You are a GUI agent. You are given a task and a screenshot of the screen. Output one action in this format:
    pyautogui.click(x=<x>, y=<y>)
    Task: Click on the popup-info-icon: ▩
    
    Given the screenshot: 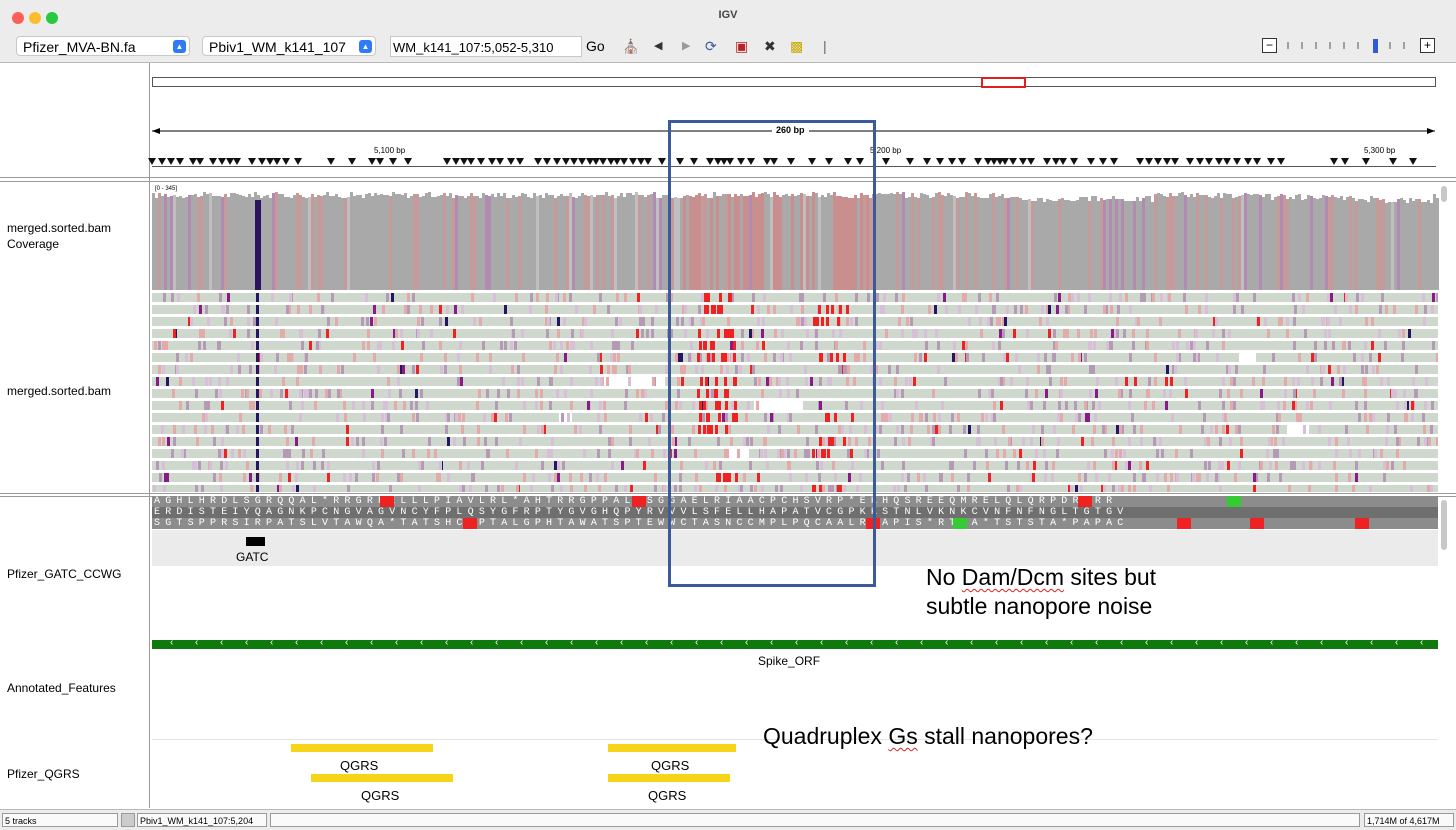 What is the action you would take?
    pyautogui.click(x=797, y=46)
    